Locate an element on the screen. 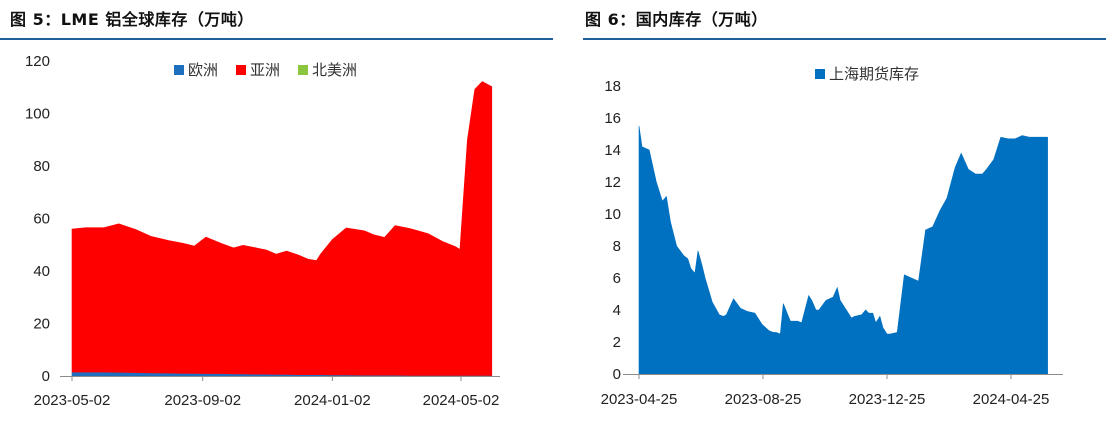  legend-label-2: 亚洲 is located at coordinates (265, 70).